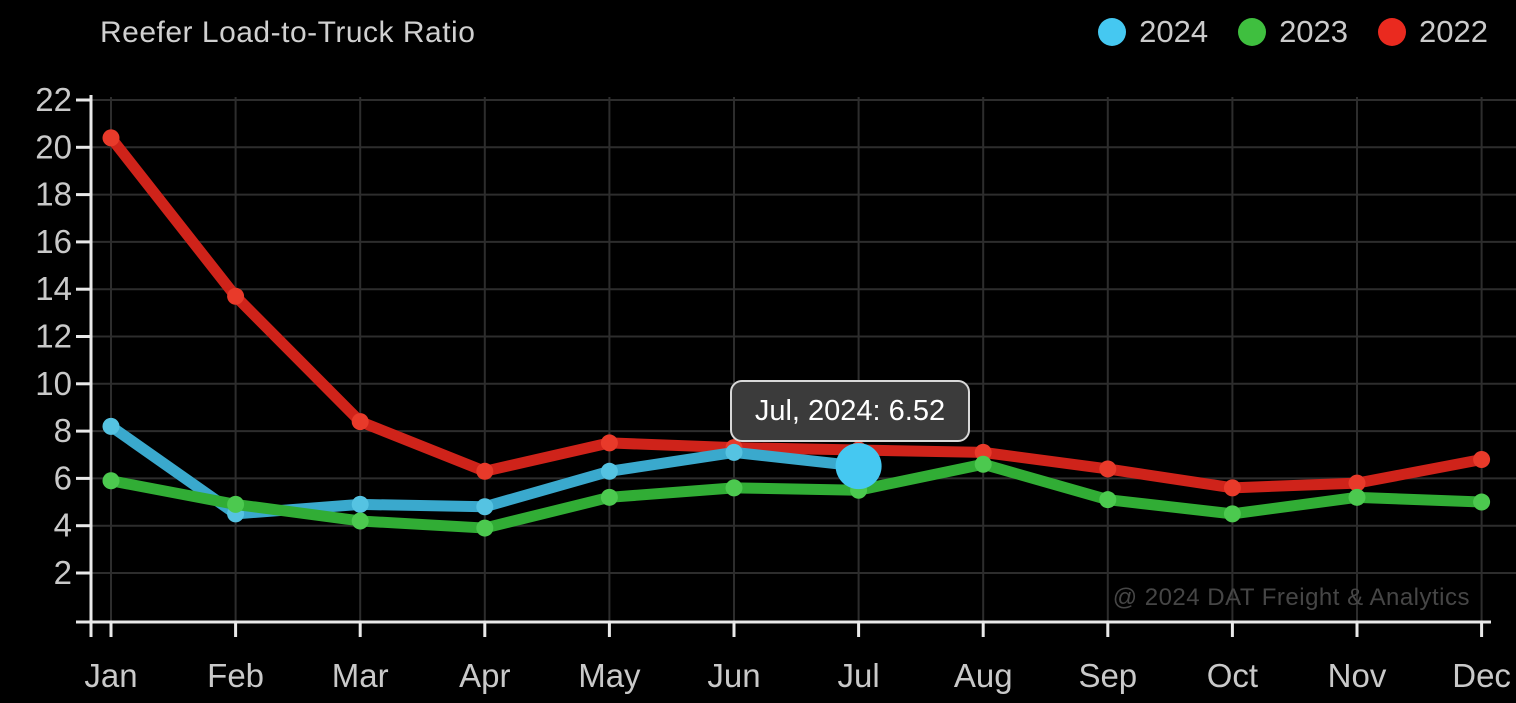  Describe the element at coordinates (1453, 31) in the screenshot. I see `legend-label-2022: 2022` at that location.